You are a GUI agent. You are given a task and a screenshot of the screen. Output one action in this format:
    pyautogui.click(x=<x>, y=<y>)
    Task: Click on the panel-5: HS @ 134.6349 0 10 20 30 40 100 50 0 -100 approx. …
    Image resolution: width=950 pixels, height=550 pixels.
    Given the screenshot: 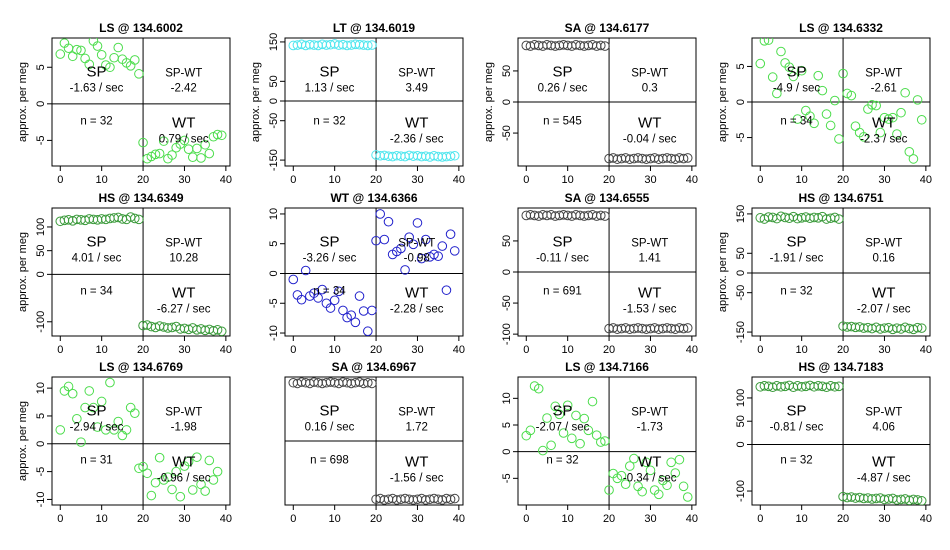 What is the action you would take?
    pyautogui.click(x=124, y=273)
    